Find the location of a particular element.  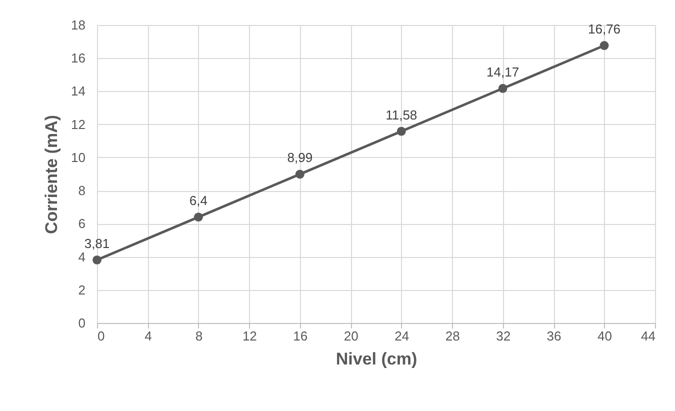

x-tick-label: 8 is located at coordinates (199, 336).